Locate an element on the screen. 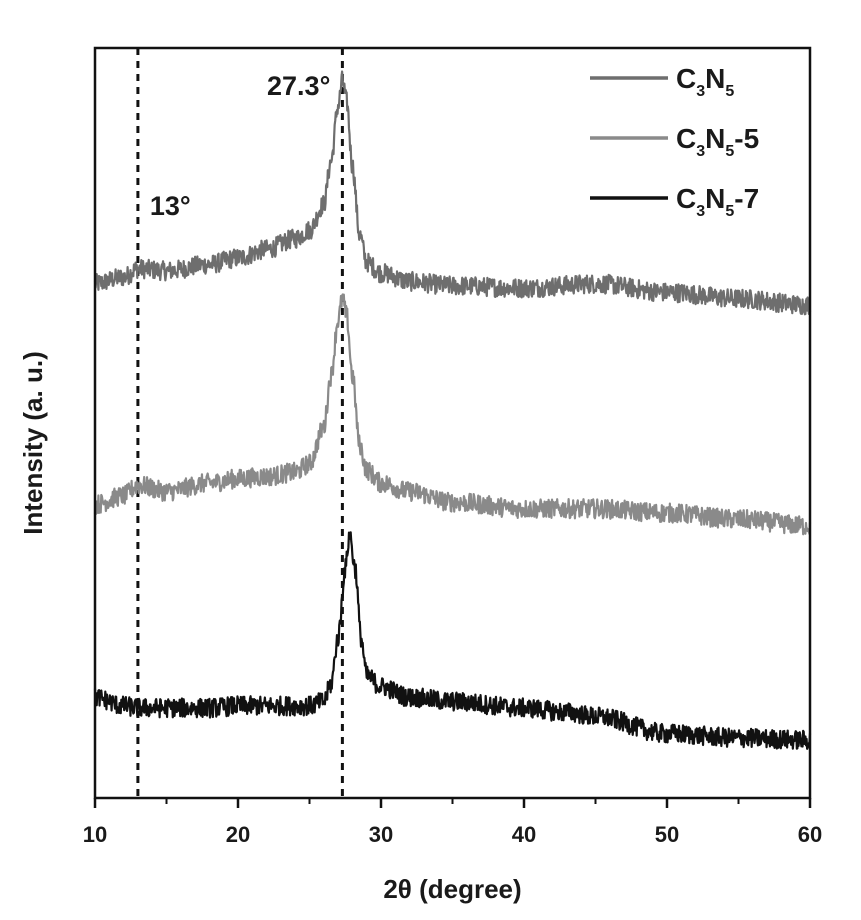 The width and height of the screenshot is (861, 920). legend-label-2: C3N5-7 is located at coordinates (717, 201).